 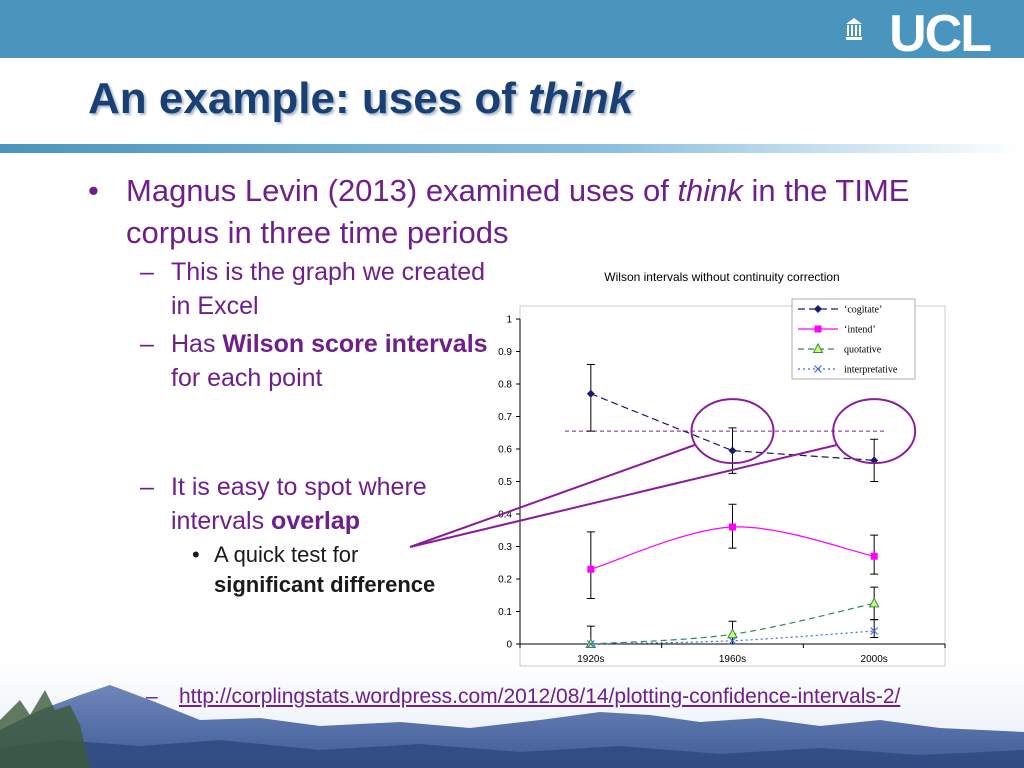 What do you see at coordinates (860, 330) in the screenshot?
I see `legend-label: ‘intend’` at bounding box center [860, 330].